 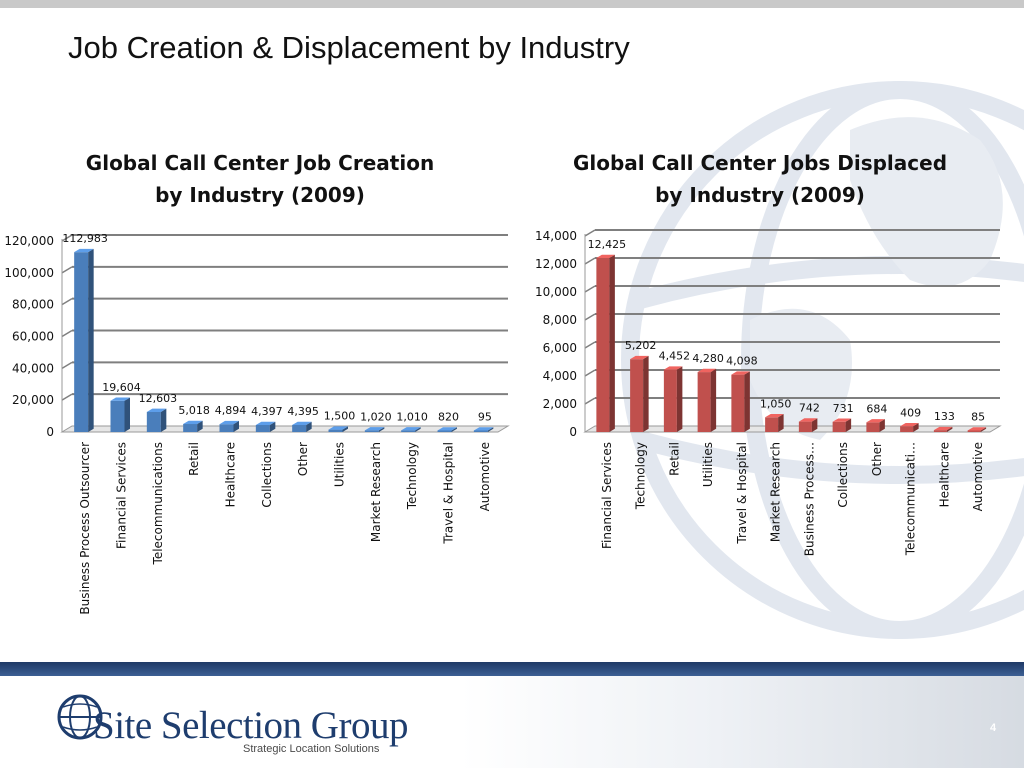 What do you see at coordinates (742, 493) in the screenshot?
I see `category-label: Travel & Hospital` at bounding box center [742, 493].